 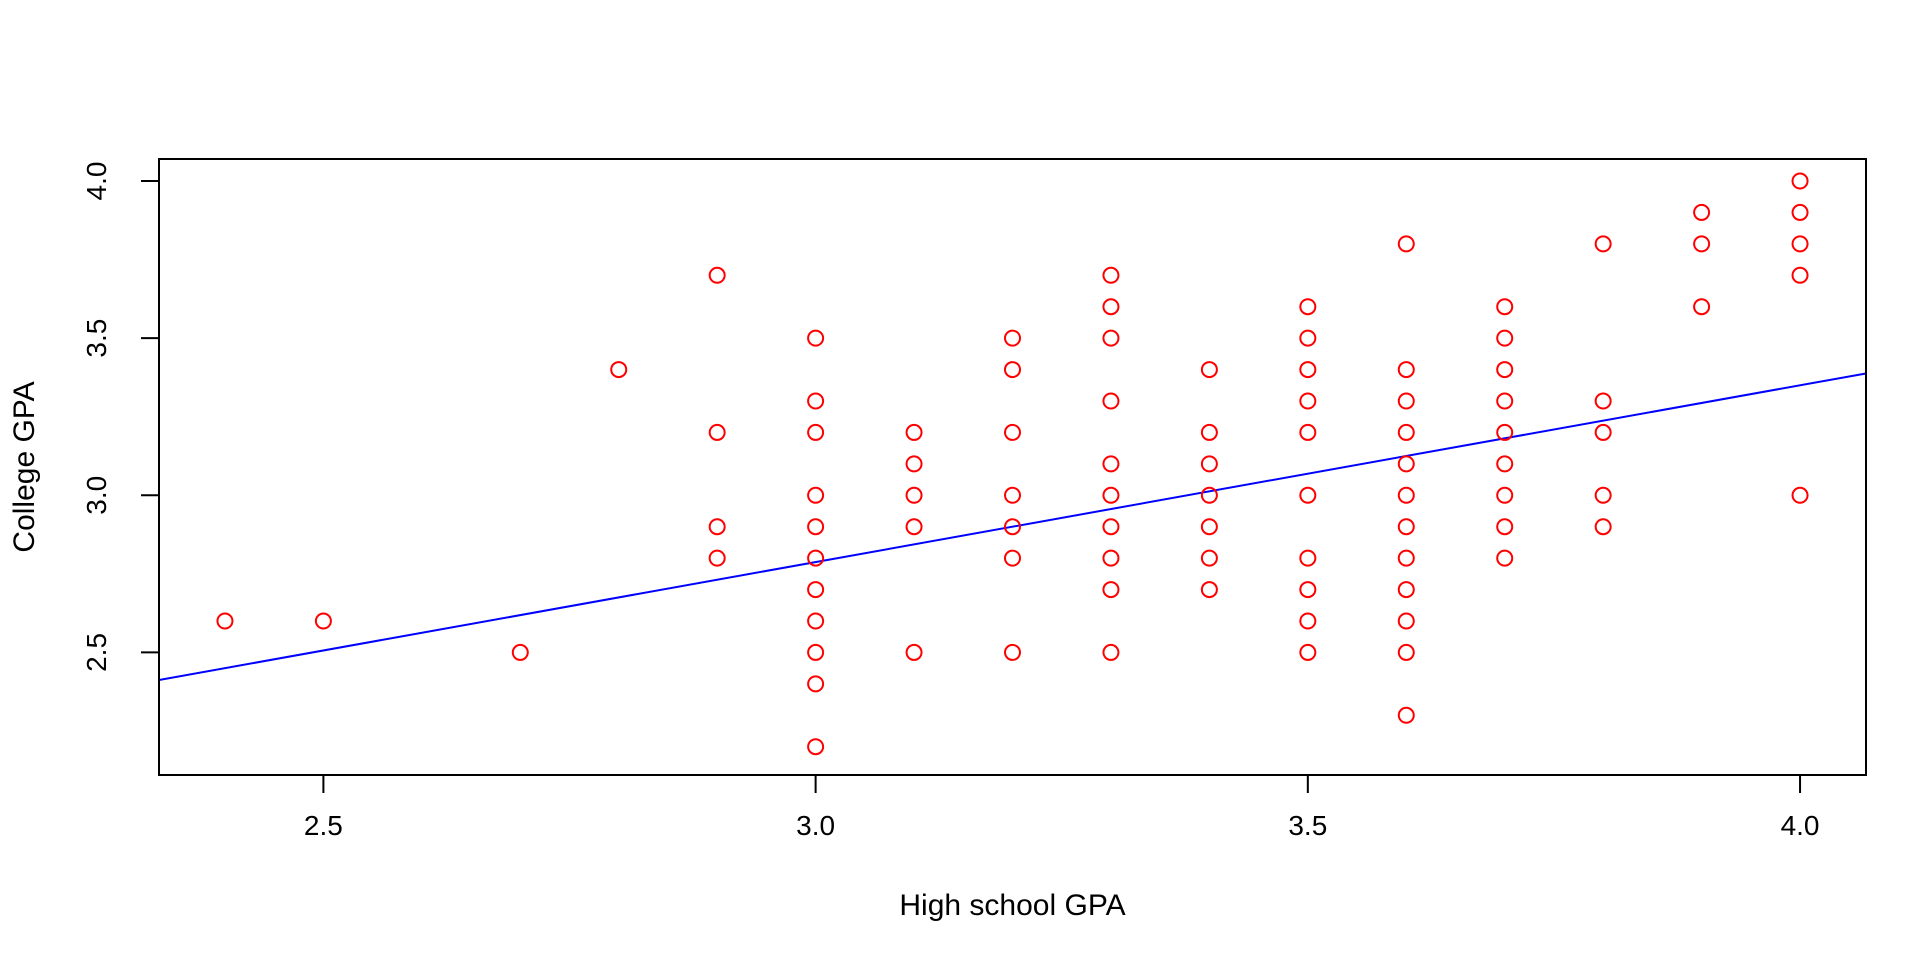 What do you see at coordinates (96, 495) in the screenshot?
I see `y-tick-label: 3.0` at bounding box center [96, 495].